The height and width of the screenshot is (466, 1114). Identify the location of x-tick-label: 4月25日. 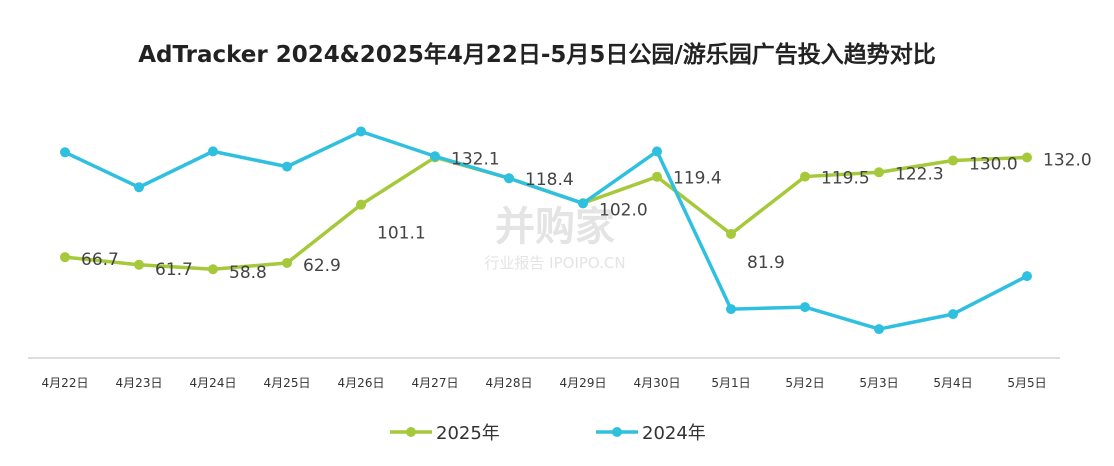
(287, 383).